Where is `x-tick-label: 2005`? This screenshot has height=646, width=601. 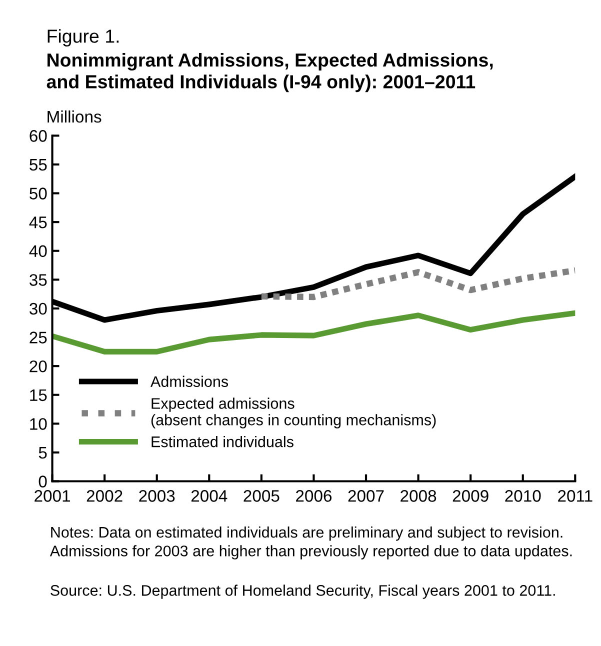 x-tick-label: 2005 is located at coordinates (262, 496).